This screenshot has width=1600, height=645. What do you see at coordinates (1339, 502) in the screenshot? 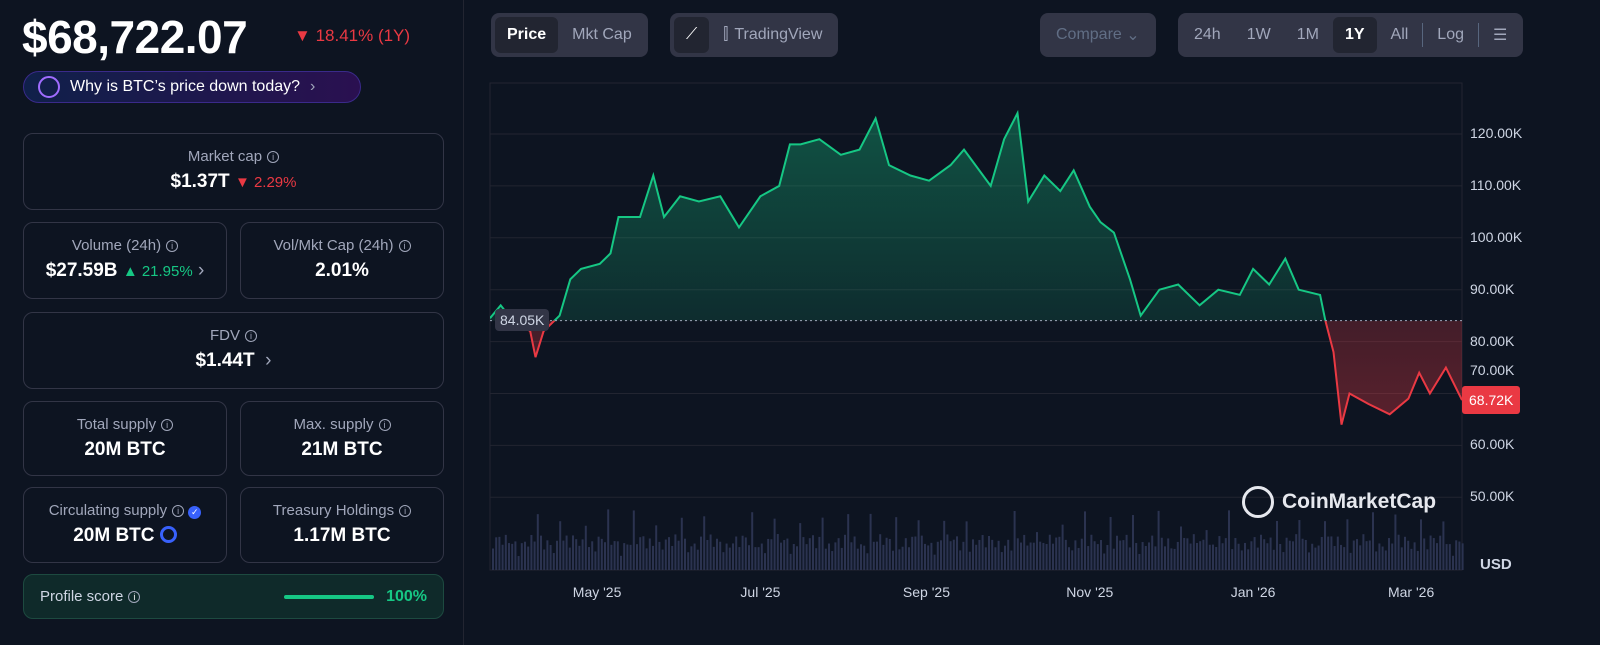
I see `coinmarketcap-watermark: CoinMarketCap` at bounding box center [1339, 502].